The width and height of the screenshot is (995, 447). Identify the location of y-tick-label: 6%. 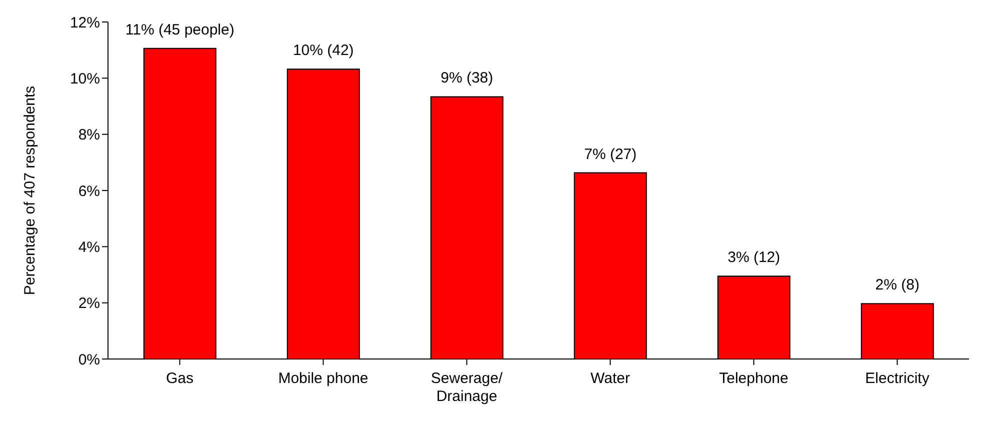
(89, 191).